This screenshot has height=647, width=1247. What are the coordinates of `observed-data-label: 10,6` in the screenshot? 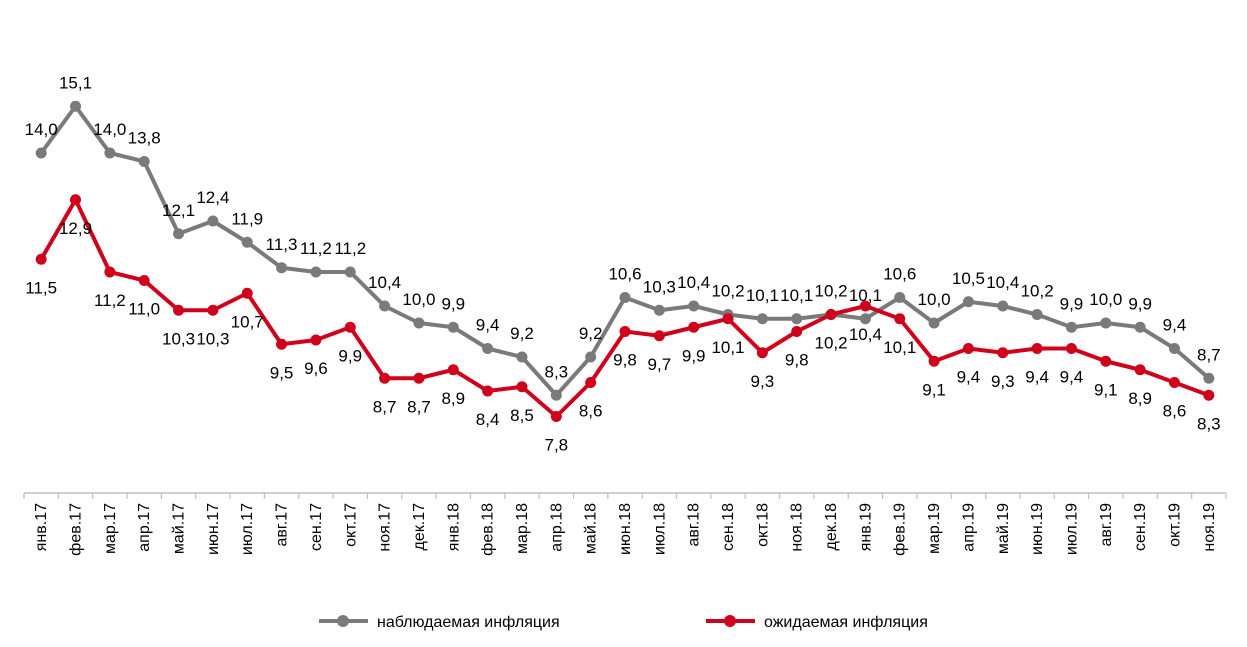 It's located at (899, 274).